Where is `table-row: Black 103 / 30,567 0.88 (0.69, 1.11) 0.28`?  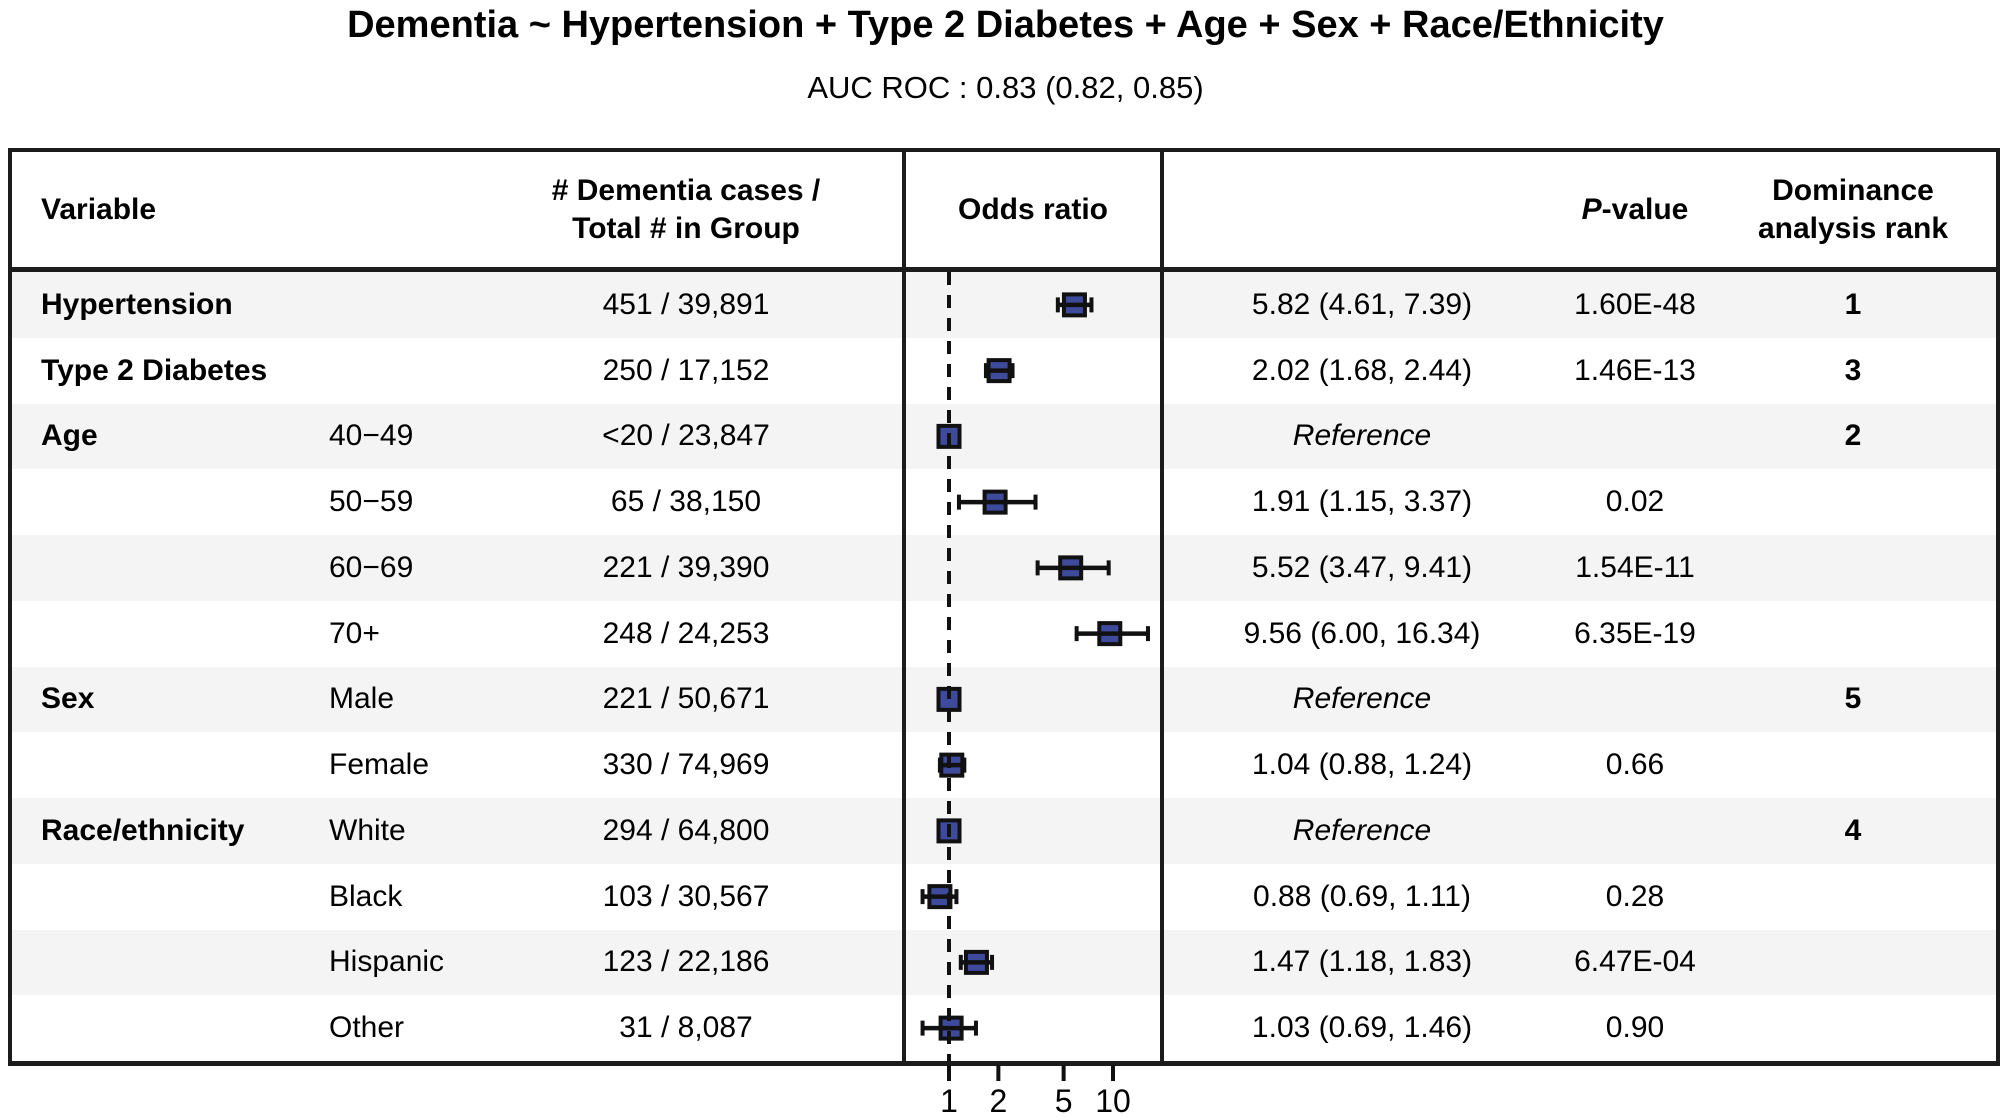
table-row: Black 103 / 30,567 0.88 (0.69, 1.11) 0.28 is located at coordinates (1004, 896).